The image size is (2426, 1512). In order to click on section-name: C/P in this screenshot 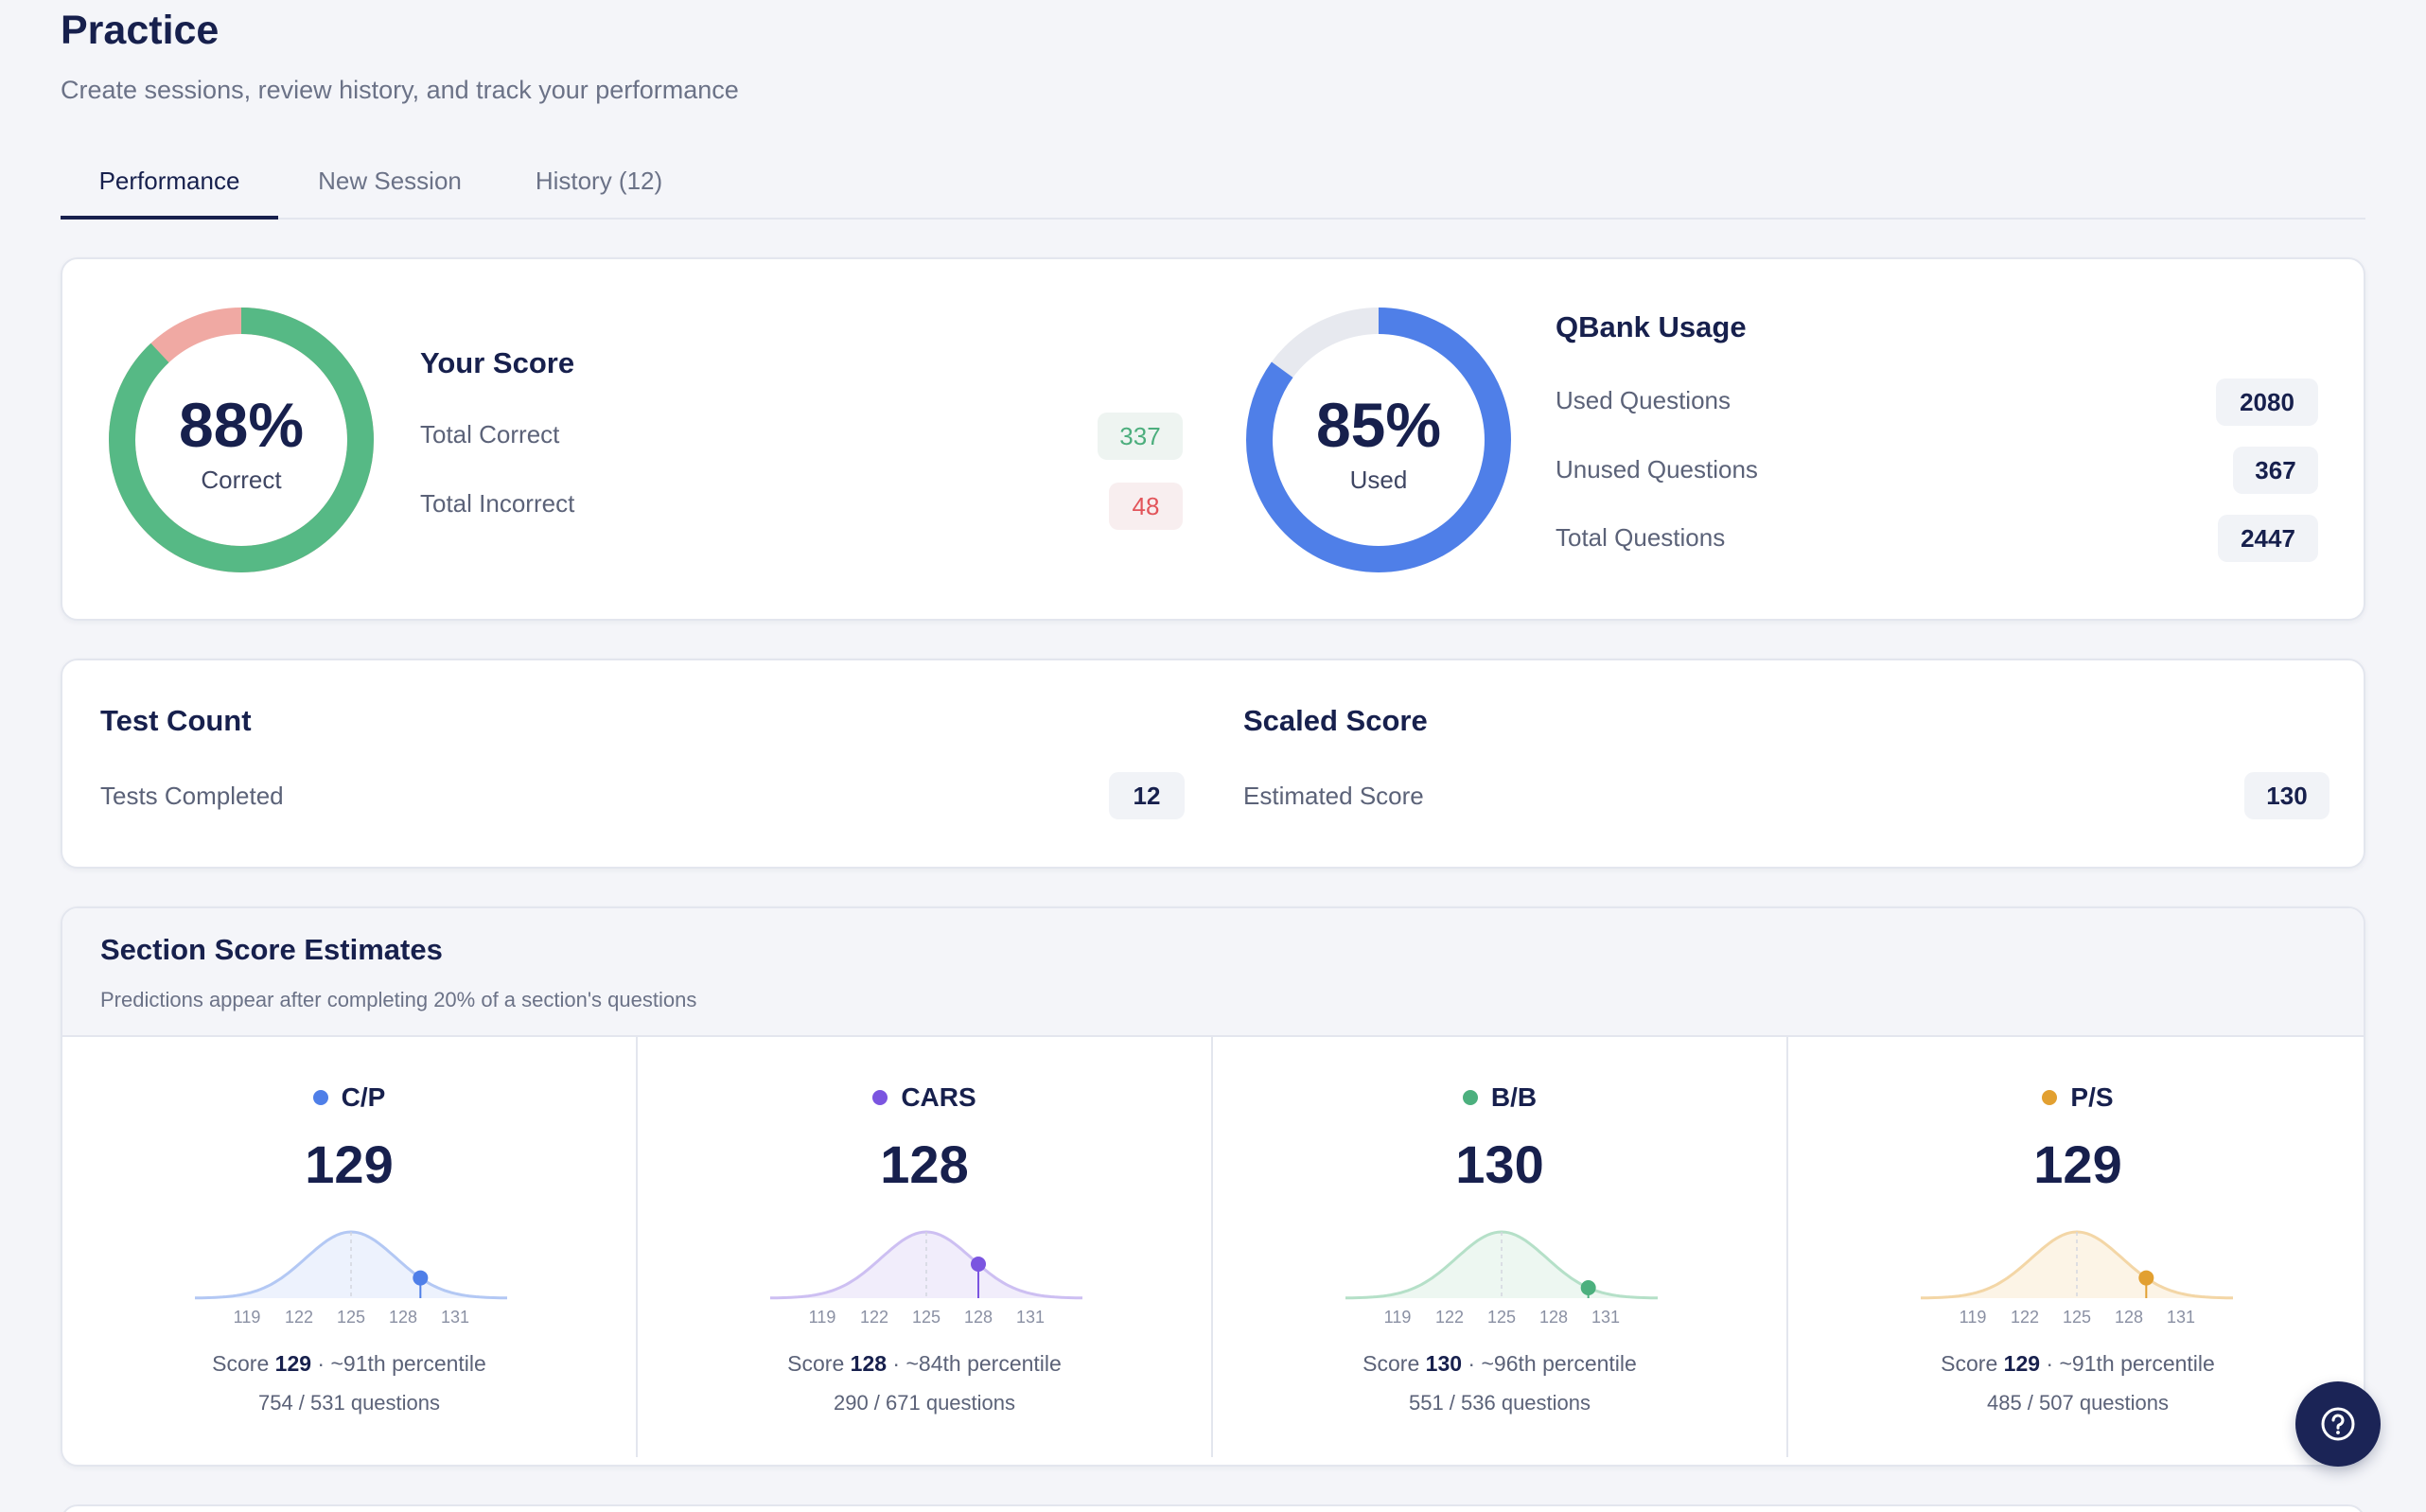, I will do `click(363, 1097)`.